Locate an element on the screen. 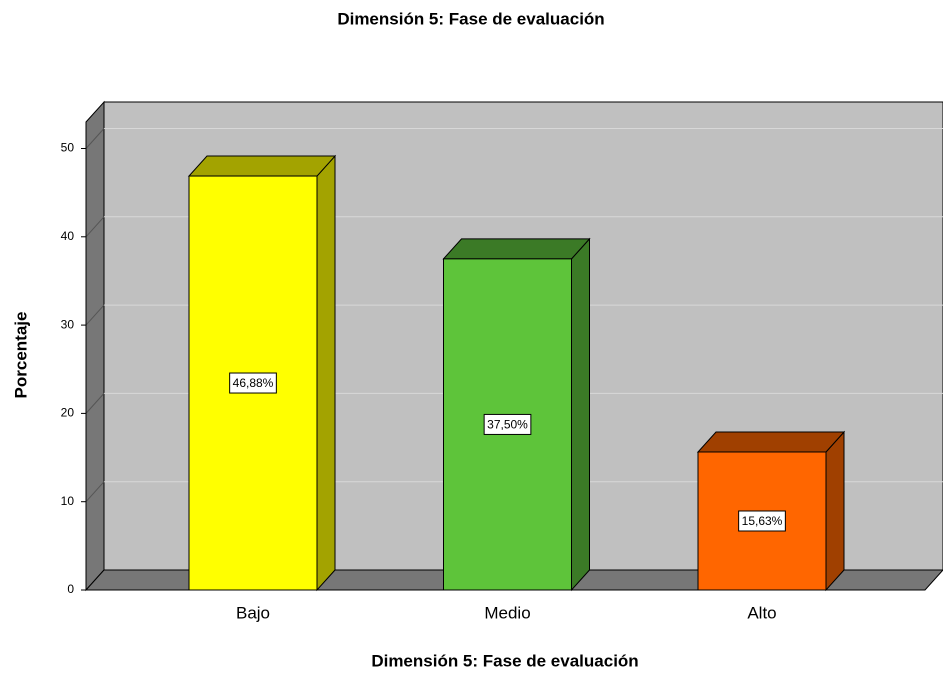  y-tick-label: 40 is located at coordinates (68, 236).